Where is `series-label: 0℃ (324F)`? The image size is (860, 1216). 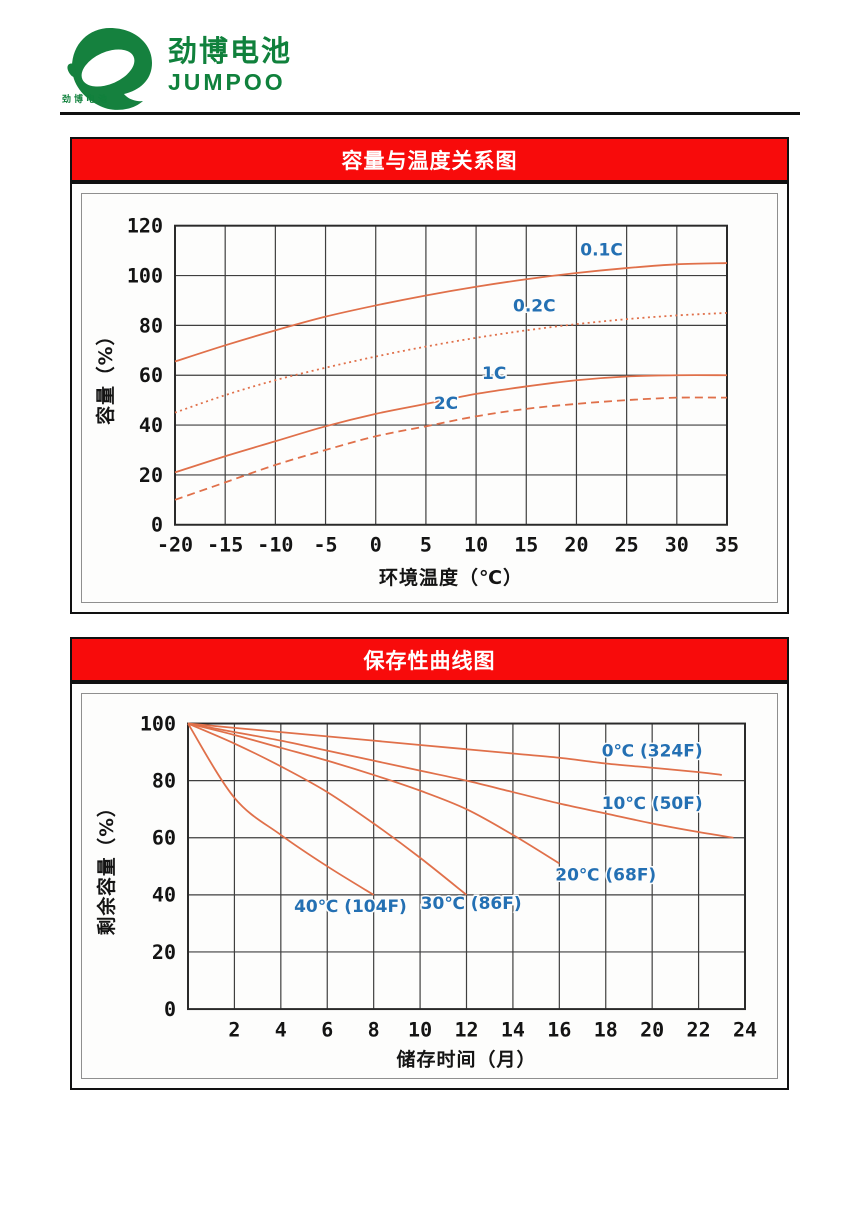 series-label: 0℃ (324F) is located at coordinates (652, 750).